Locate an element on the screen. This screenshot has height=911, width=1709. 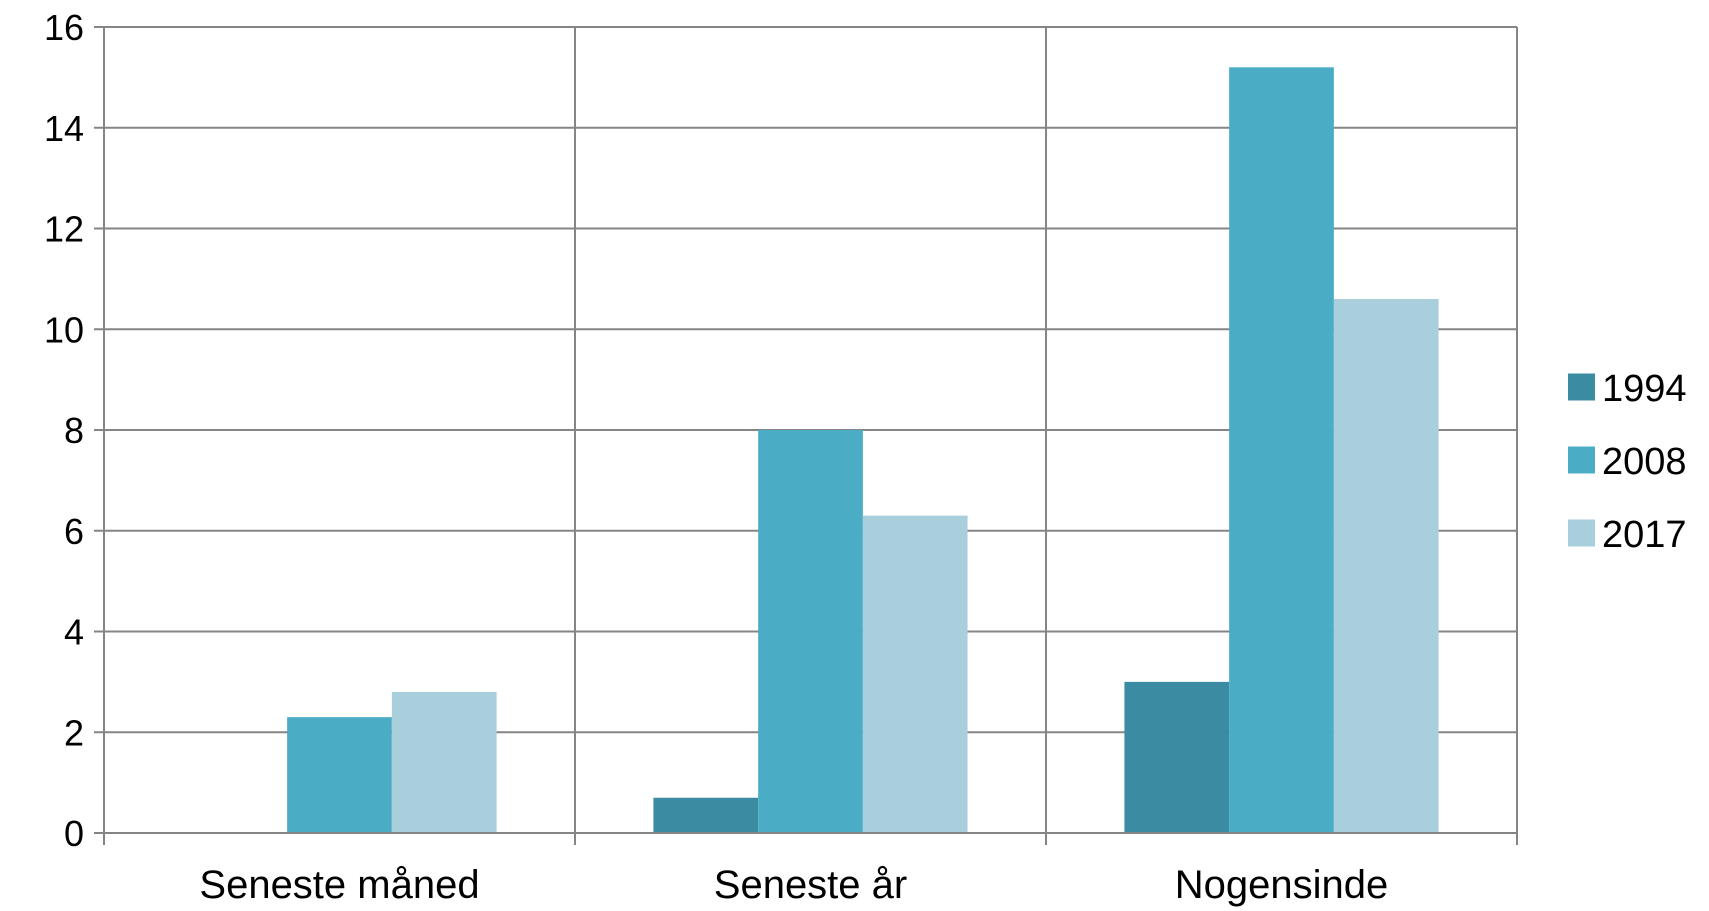
y-tick-label: 8 is located at coordinates (74, 430).